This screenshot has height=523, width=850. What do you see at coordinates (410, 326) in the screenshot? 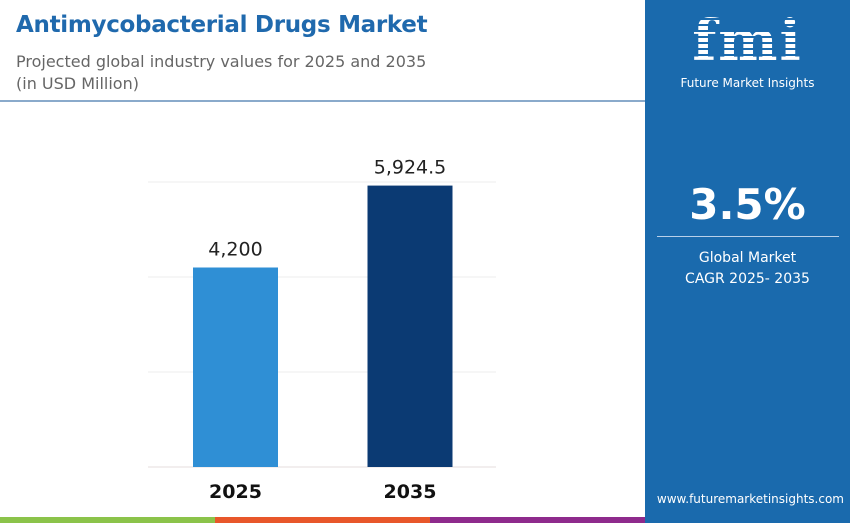
I see `bar-2035` at bounding box center [410, 326].